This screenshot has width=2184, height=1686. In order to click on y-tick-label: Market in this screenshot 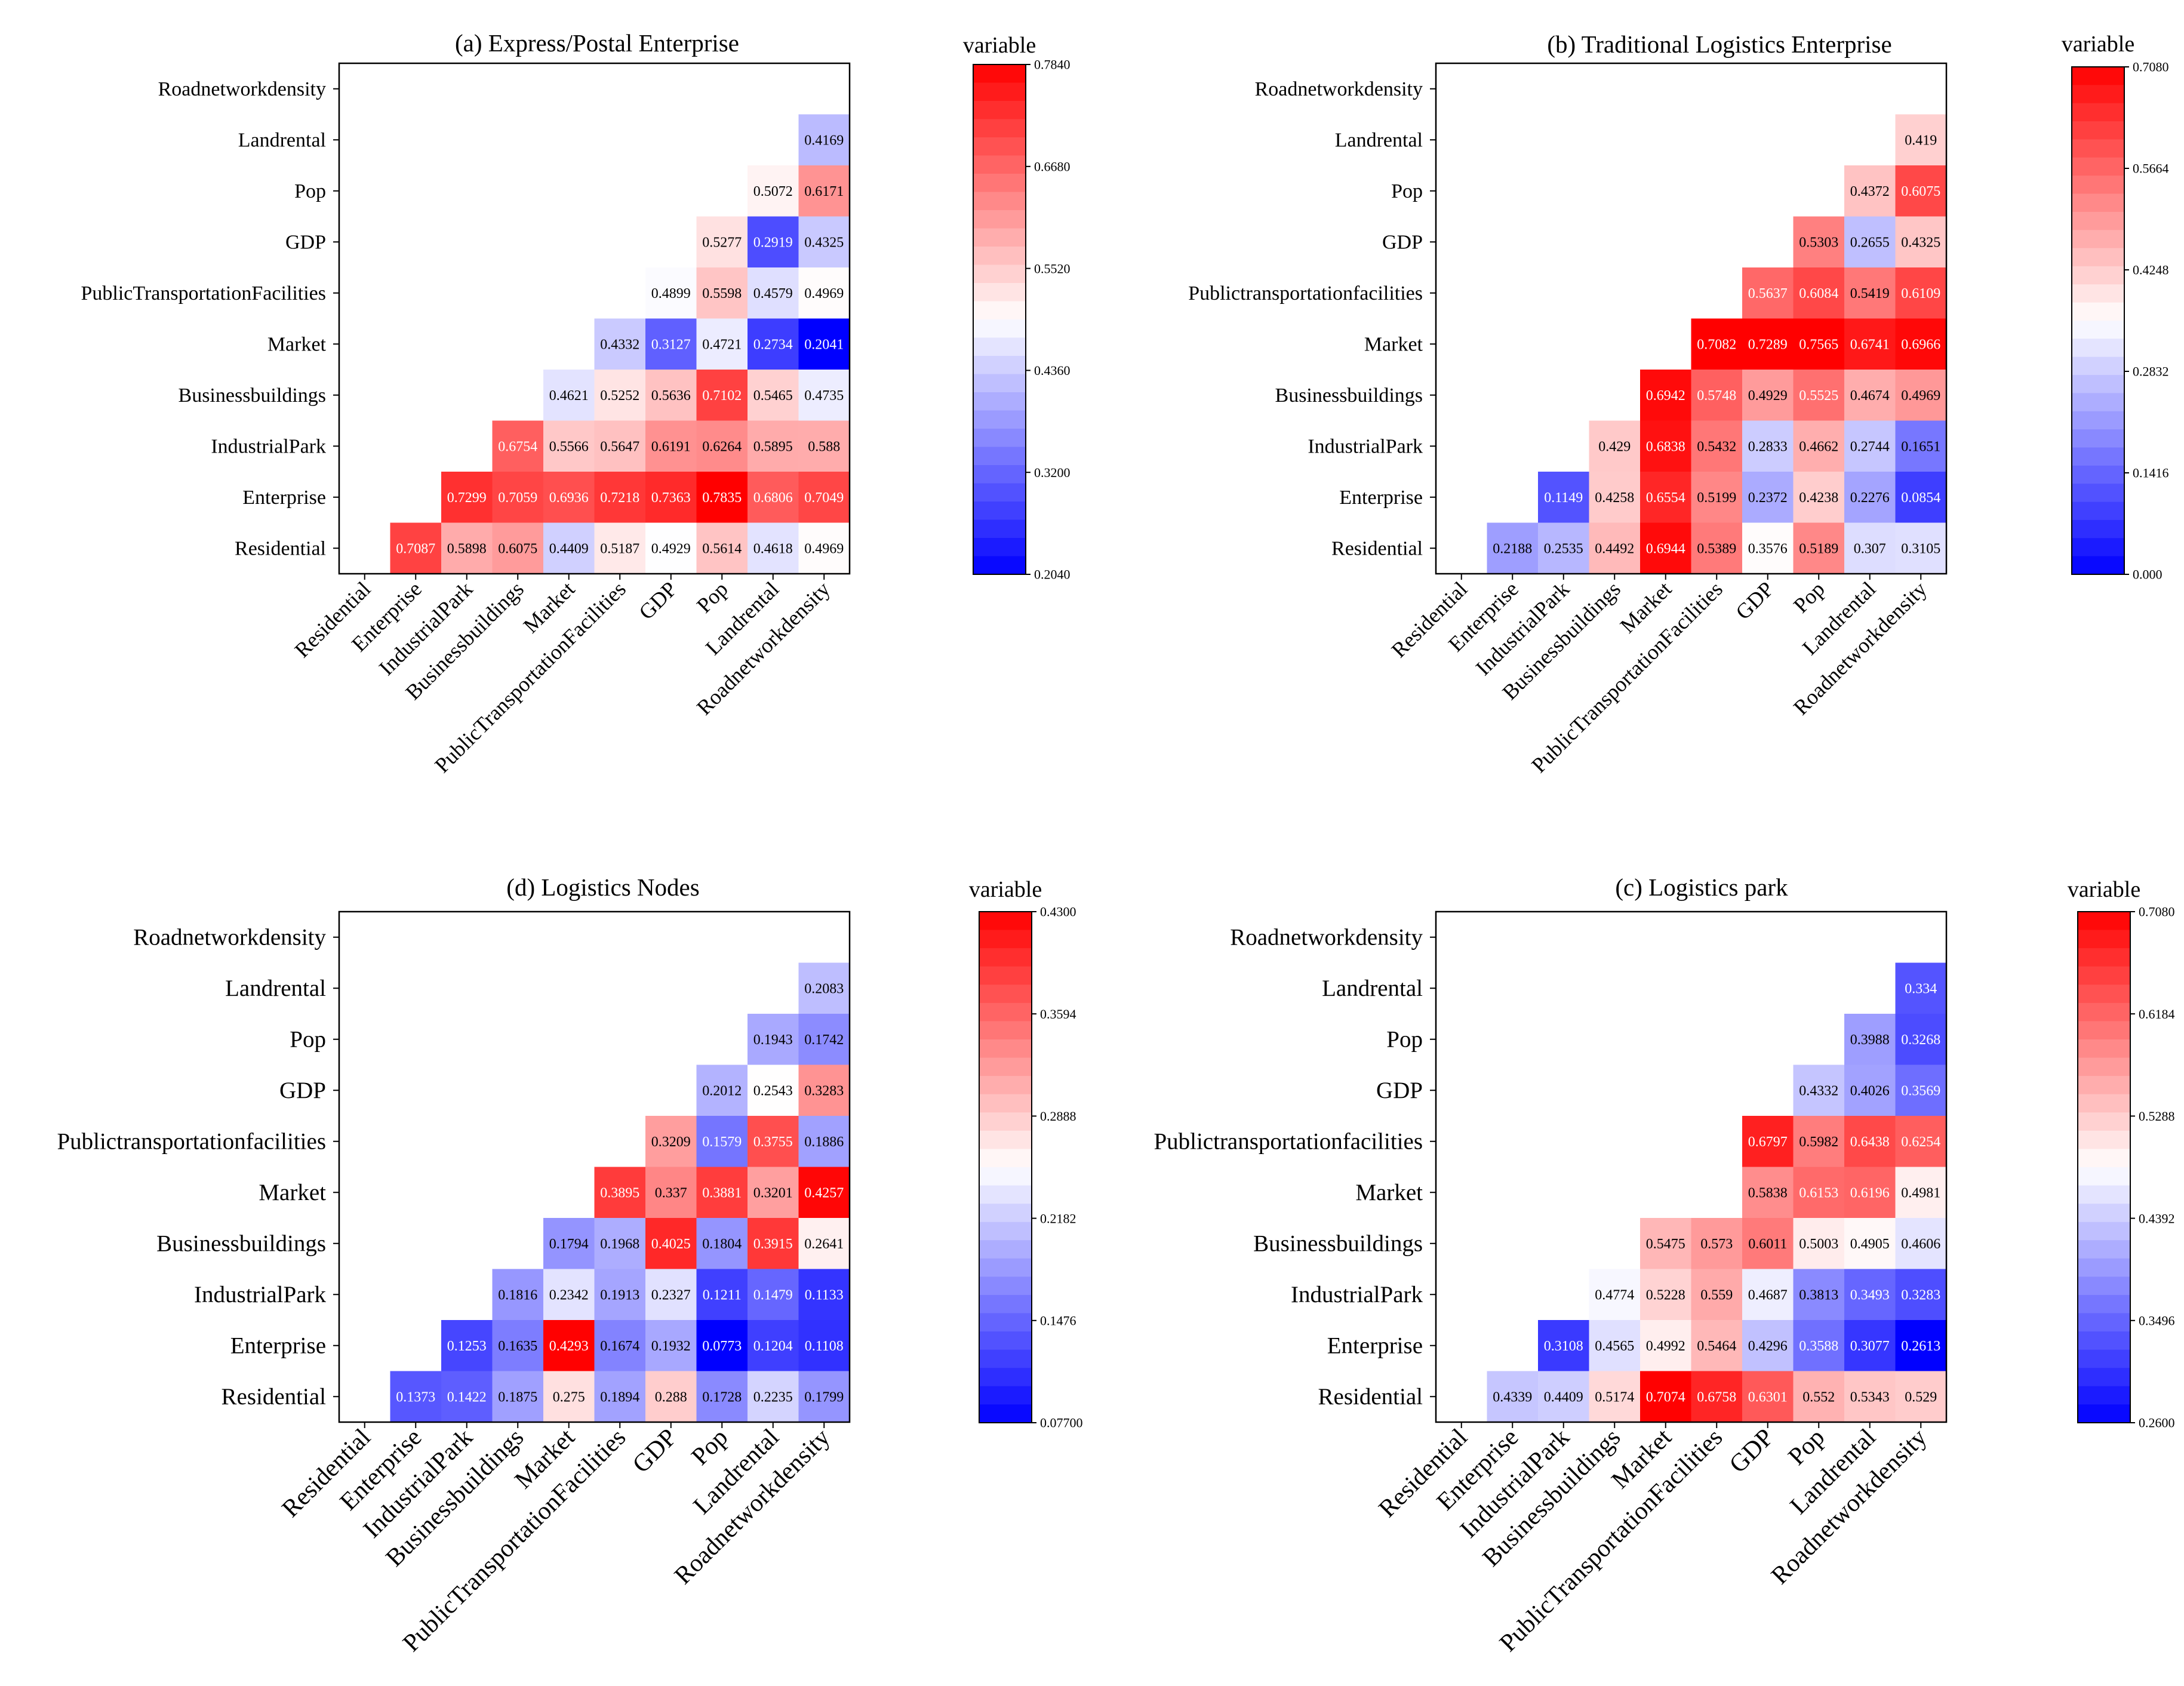, I will do `click(1389, 1192)`.